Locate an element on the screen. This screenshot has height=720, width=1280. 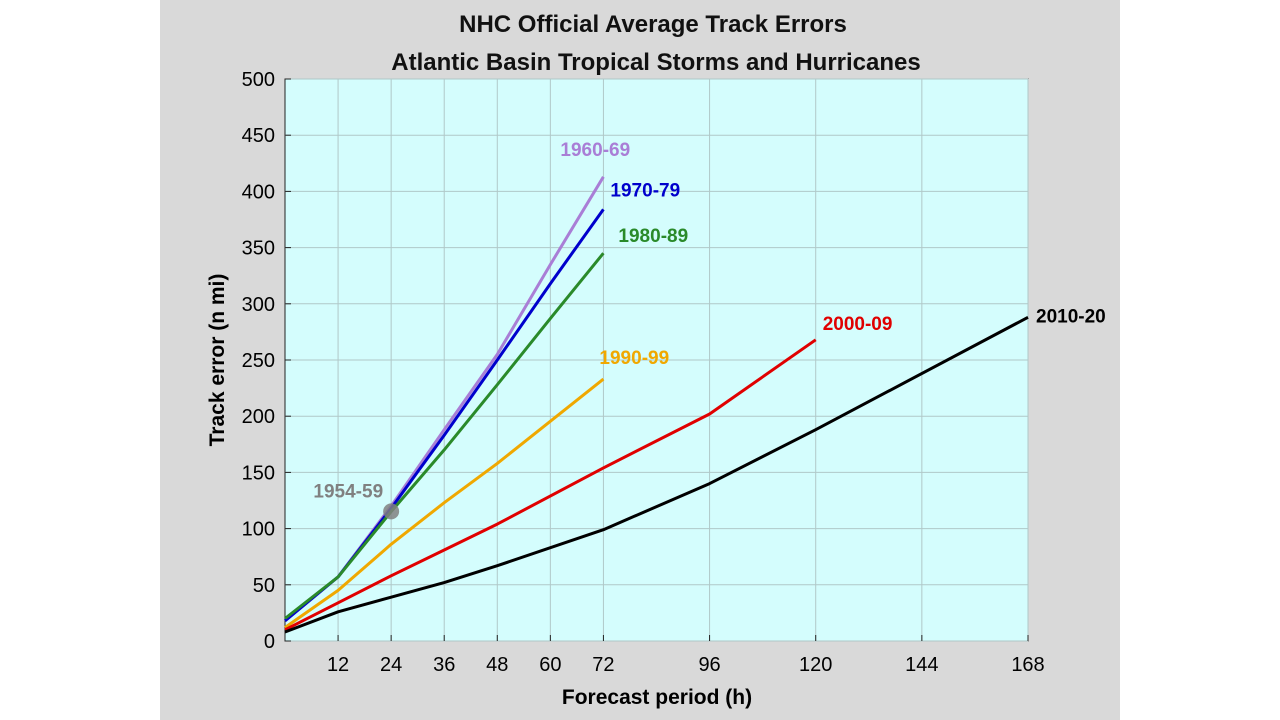
y-tick-label: 400 is located at coordinates (258, 192).